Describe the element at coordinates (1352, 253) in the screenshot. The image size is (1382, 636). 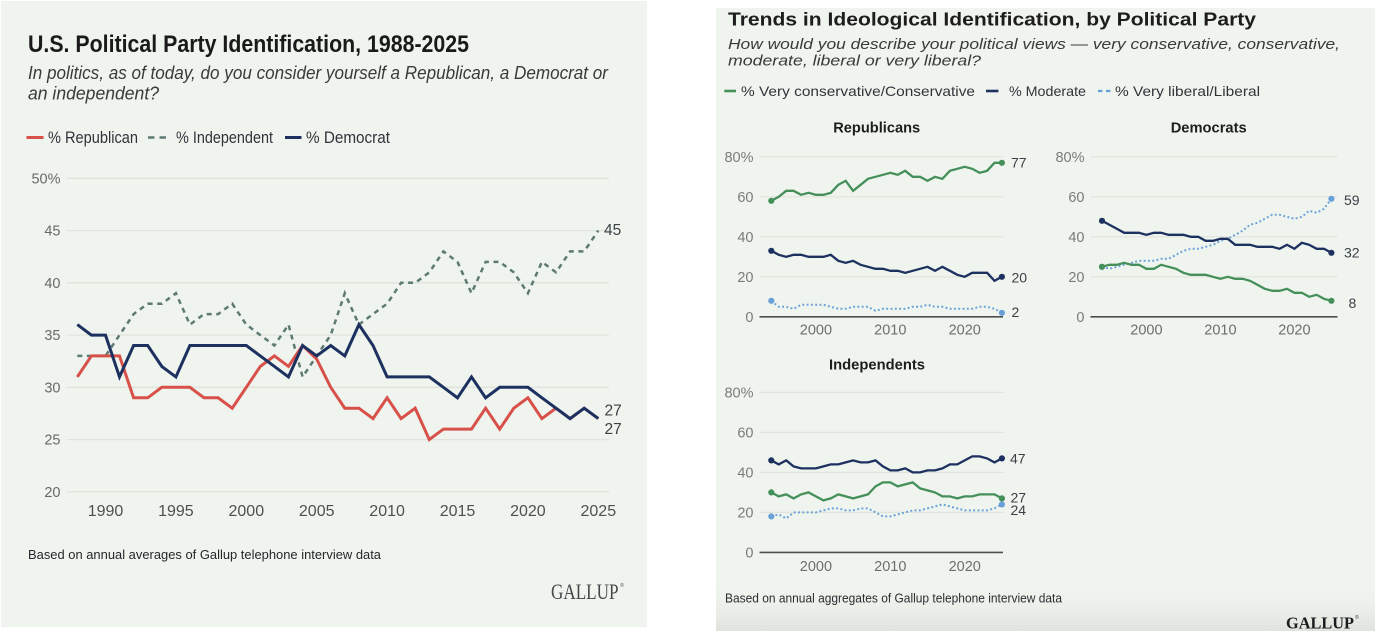
I see `svg-text: 32` at that location.